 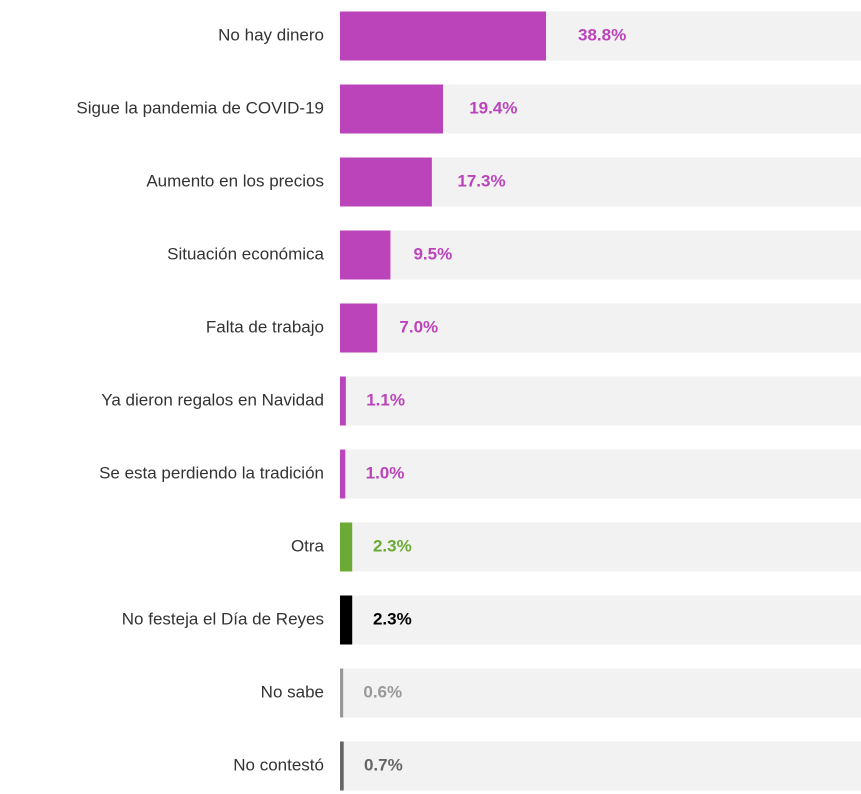 What do you see at coordinates (278, 764) in the screenshot?
I see `category-label: No contestó` at bounding box center [278, 764].